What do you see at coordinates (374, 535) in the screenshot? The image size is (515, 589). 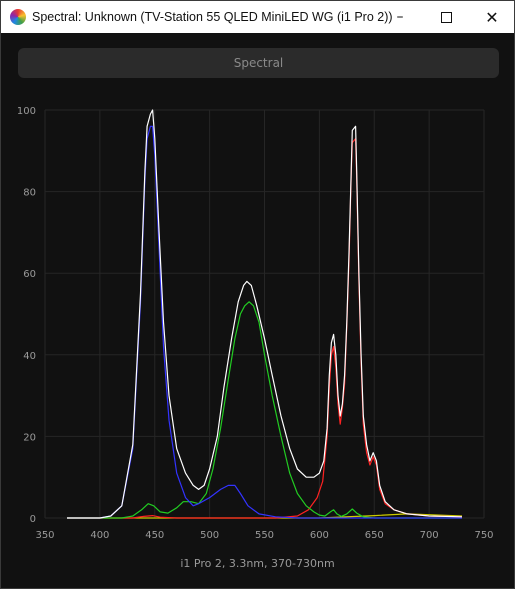 I see `x-tick-label: 650` at bounding box center [374, 535].